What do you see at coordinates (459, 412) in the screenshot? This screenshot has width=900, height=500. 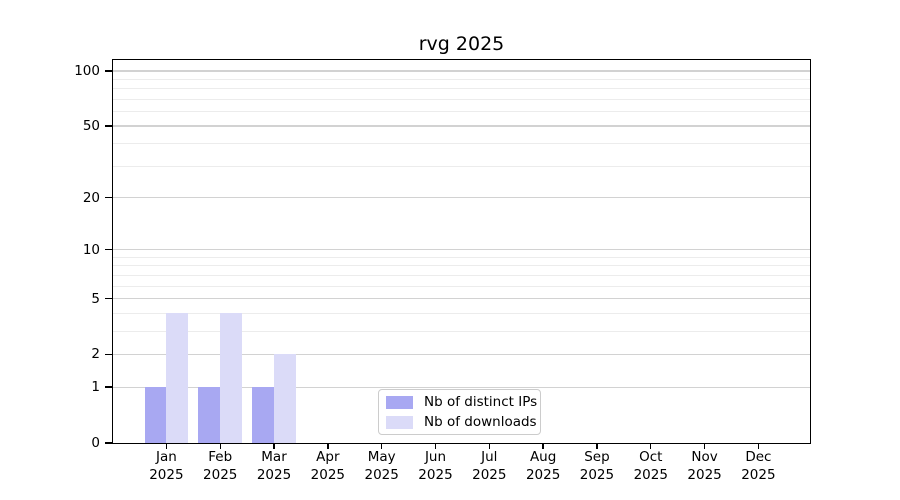 I see `legend: Nb of distinct IPs Nb of downloads` at bounding box center [459, 412].